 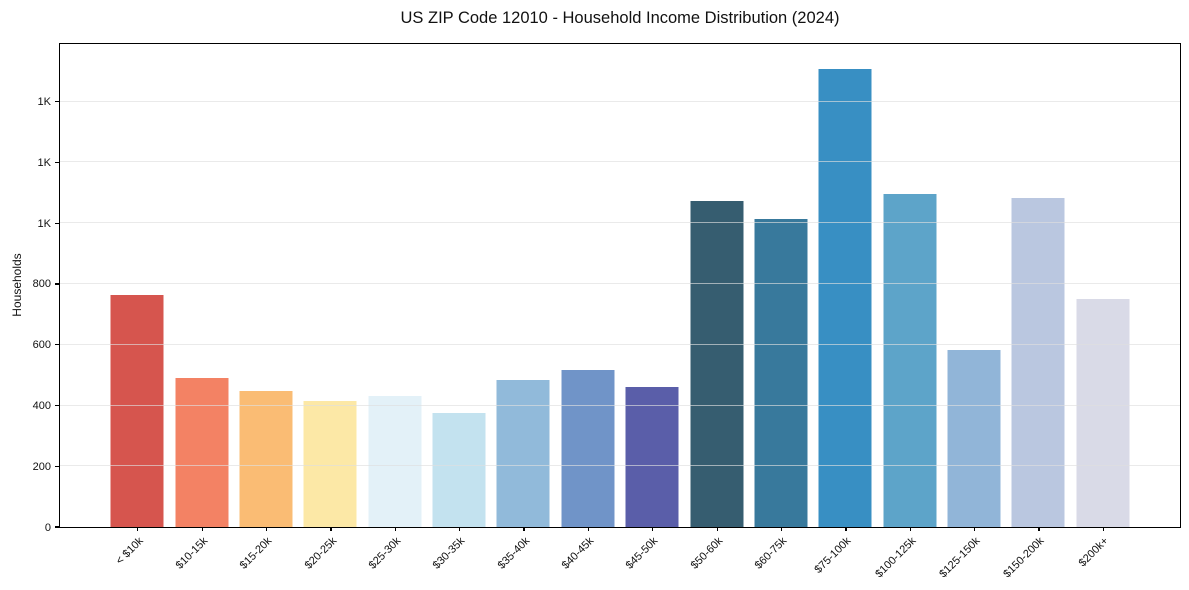 I want to click on bar-75-100k, so click(x=845, y=297).